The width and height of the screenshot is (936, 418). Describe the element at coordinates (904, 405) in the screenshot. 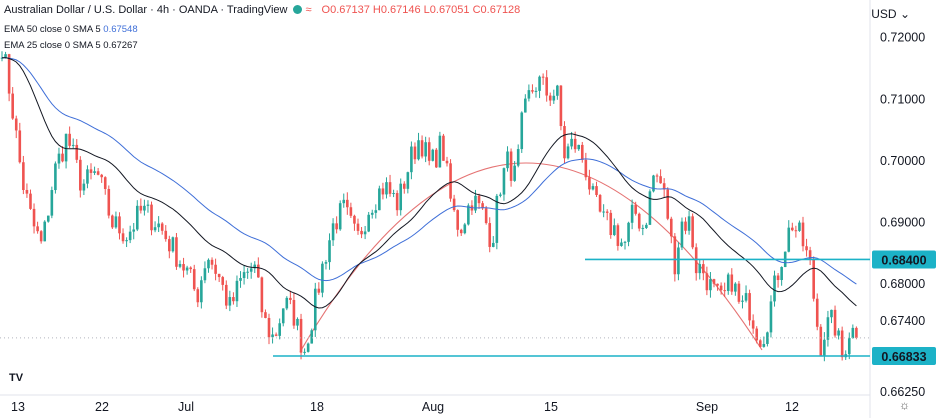

I see `settings-gear-icon: ☼` at that location.